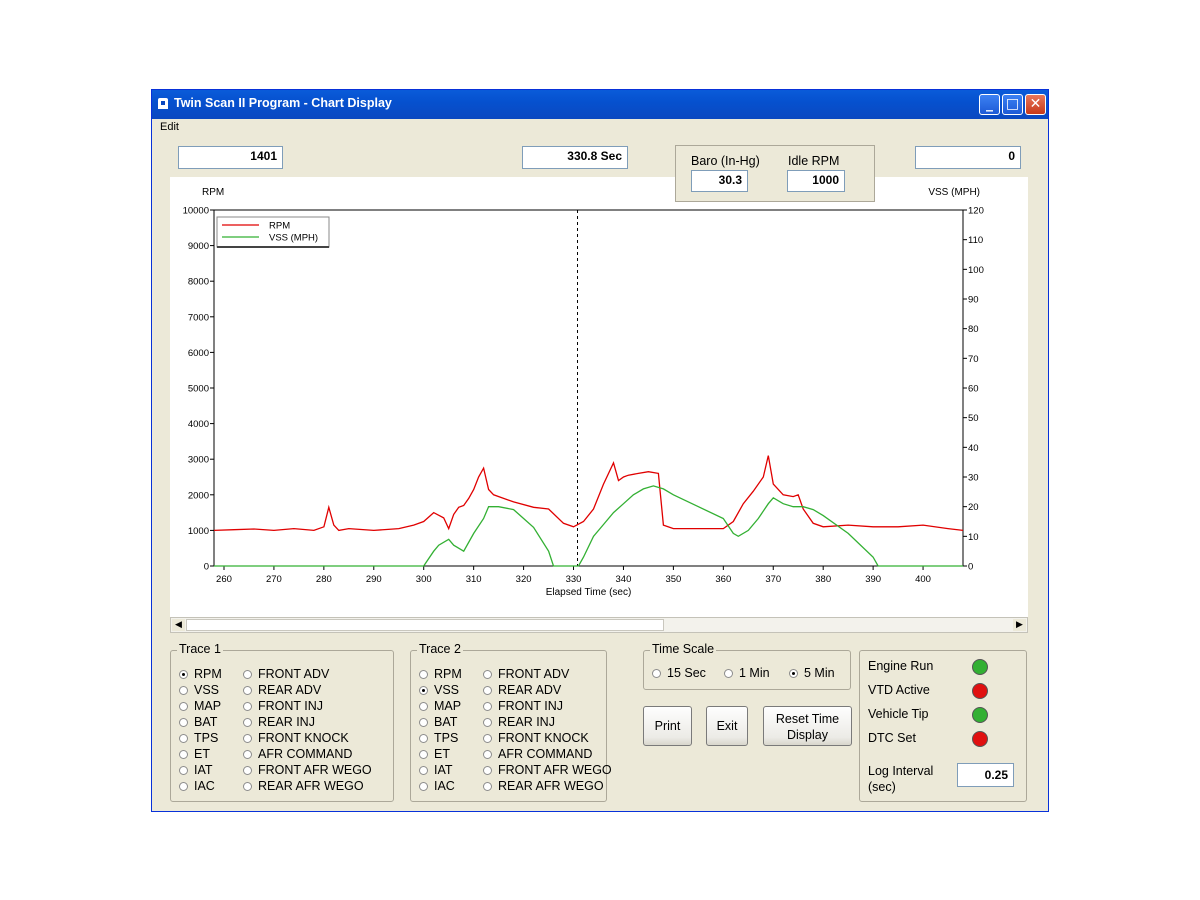  Describe the element at coordinates (812, 673) in the screenshot. I see `time-scale-radio-5-min: 5 Min` at that location.